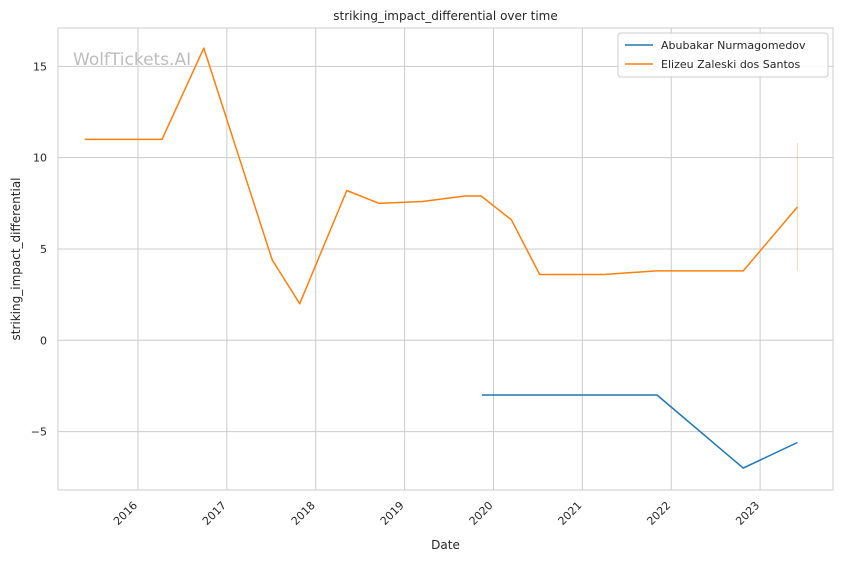 Image resolution: width=843 pixels, height=561 pixels. What do you see at coordinates (39, 249) in the screenshot?
I see `y-tick-labels: −5 0 5 10 15` at bounding box center [39, 249].